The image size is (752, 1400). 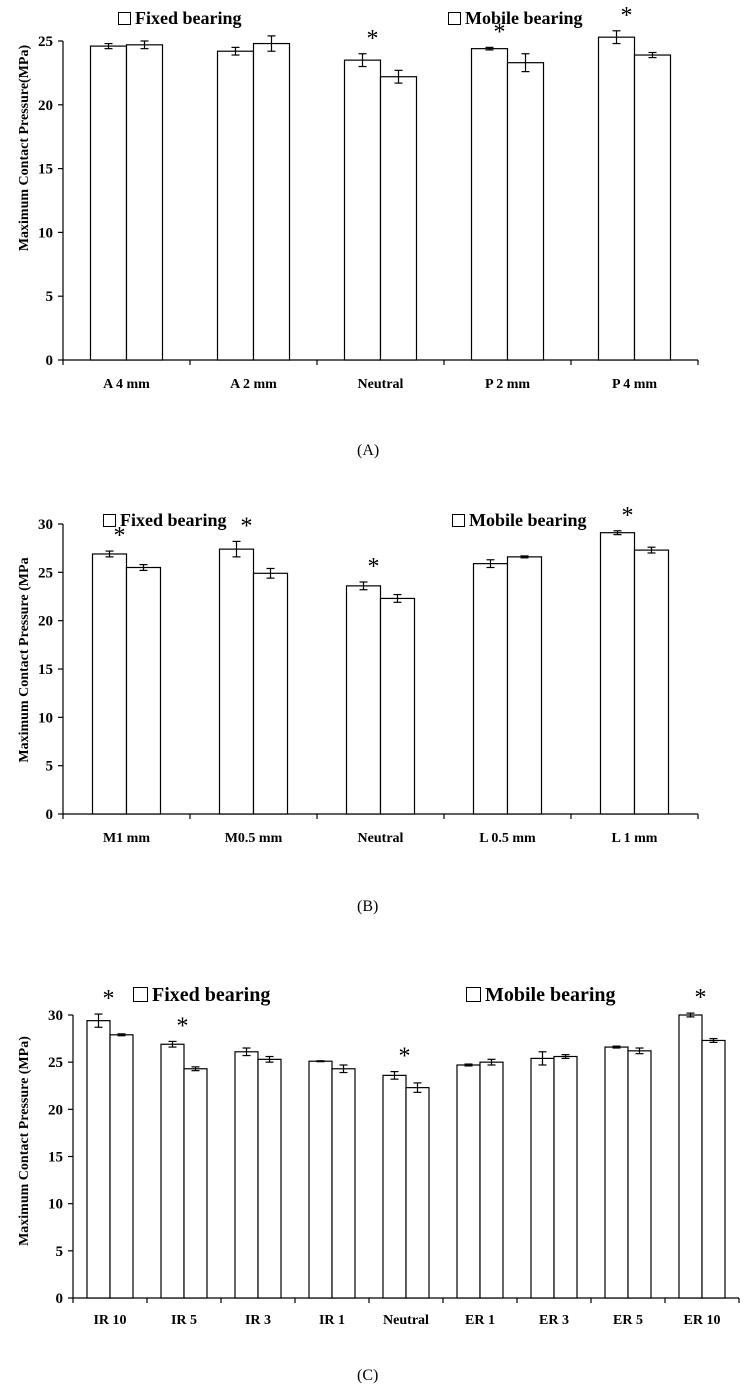 What do you see at coordinates (507, 838) in the screenshot?
I see `x-tick-label-b: L 0.5 mm` at bounding box center [507, 838].